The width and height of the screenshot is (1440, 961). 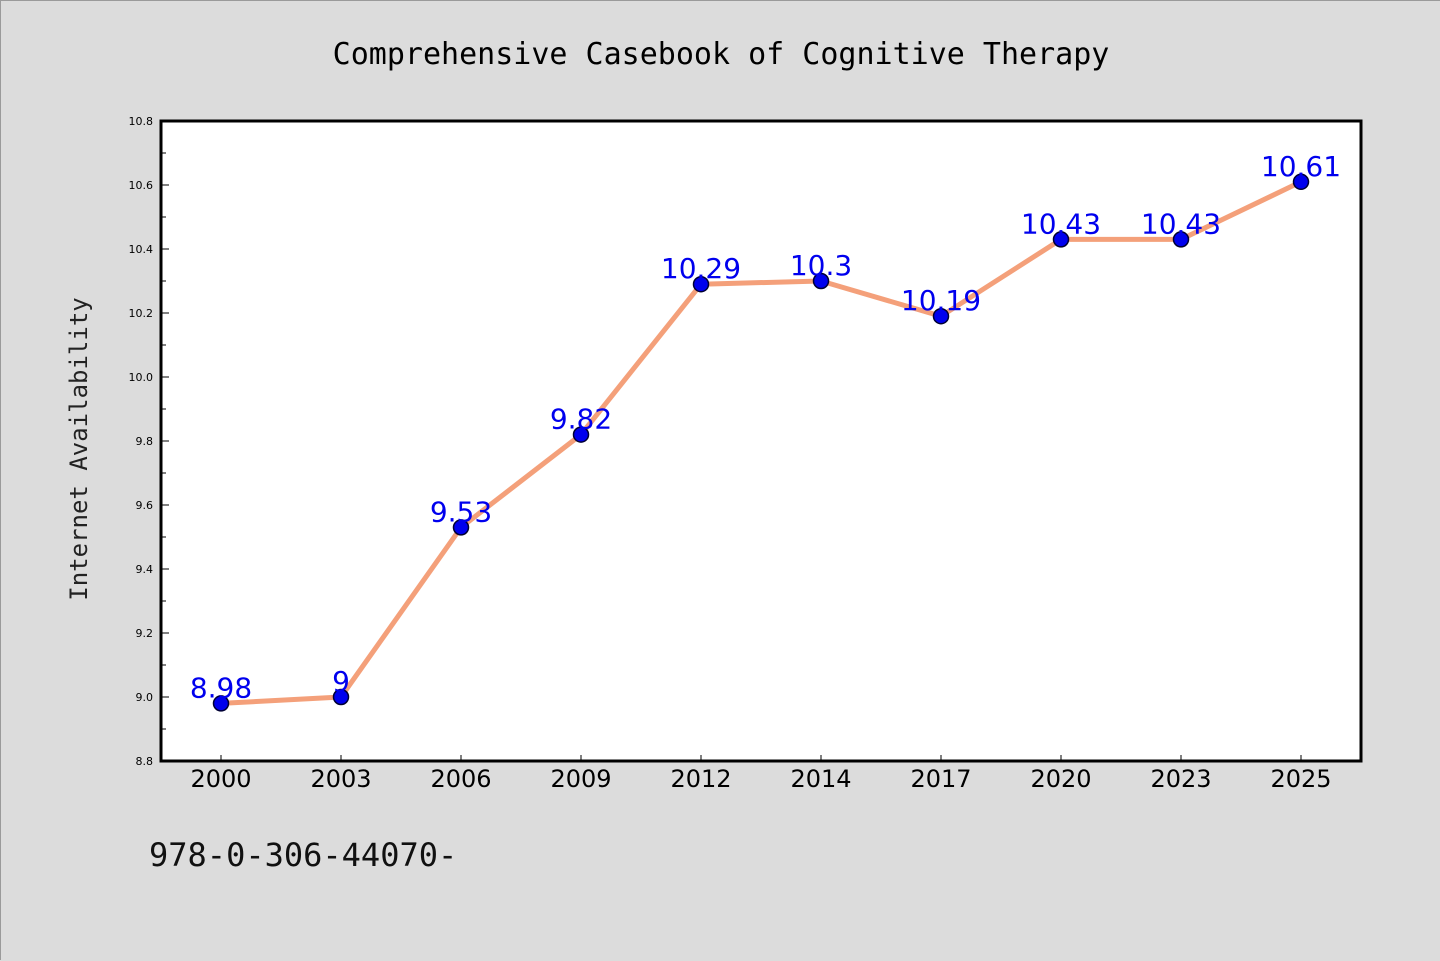 What do you see at coordinates (941, 300) in the screenshot?
I see `data-label: 10.19` at bounding box center [941, 300].